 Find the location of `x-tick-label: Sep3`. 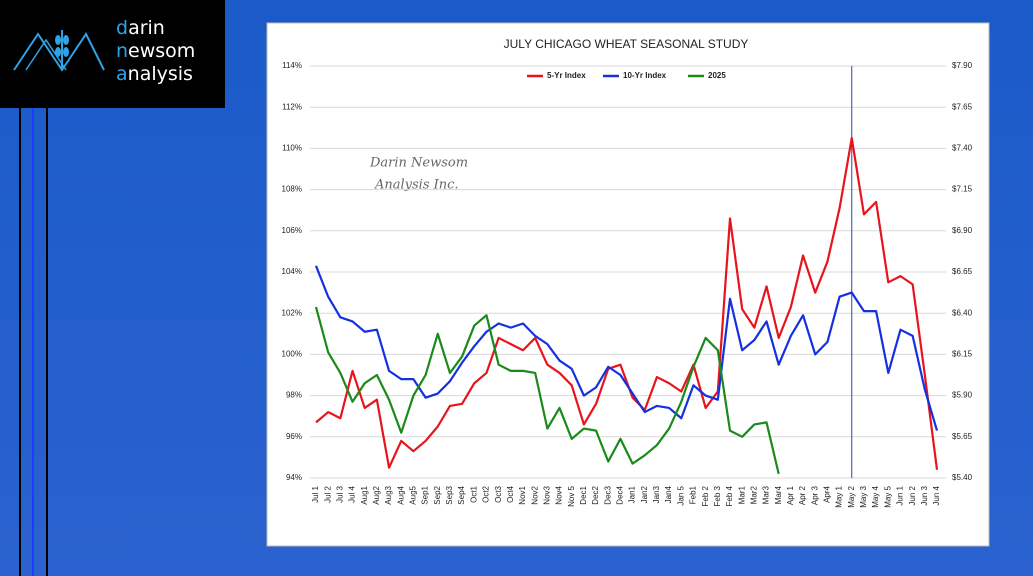

x-tick-label: Sep3 is located at coordinates (449, 494).